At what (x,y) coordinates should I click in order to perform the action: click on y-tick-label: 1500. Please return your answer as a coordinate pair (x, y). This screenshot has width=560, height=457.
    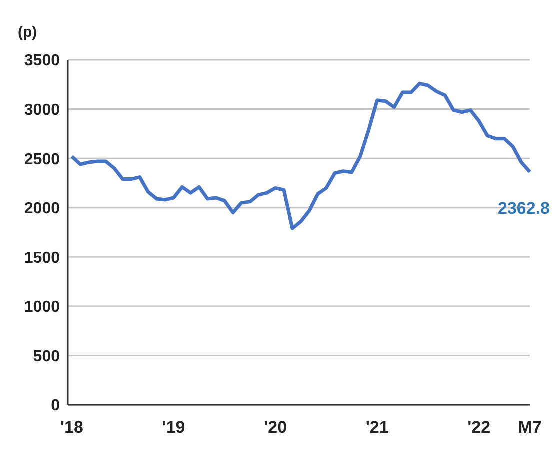
    Looking at the image, I should click on (42, 258).